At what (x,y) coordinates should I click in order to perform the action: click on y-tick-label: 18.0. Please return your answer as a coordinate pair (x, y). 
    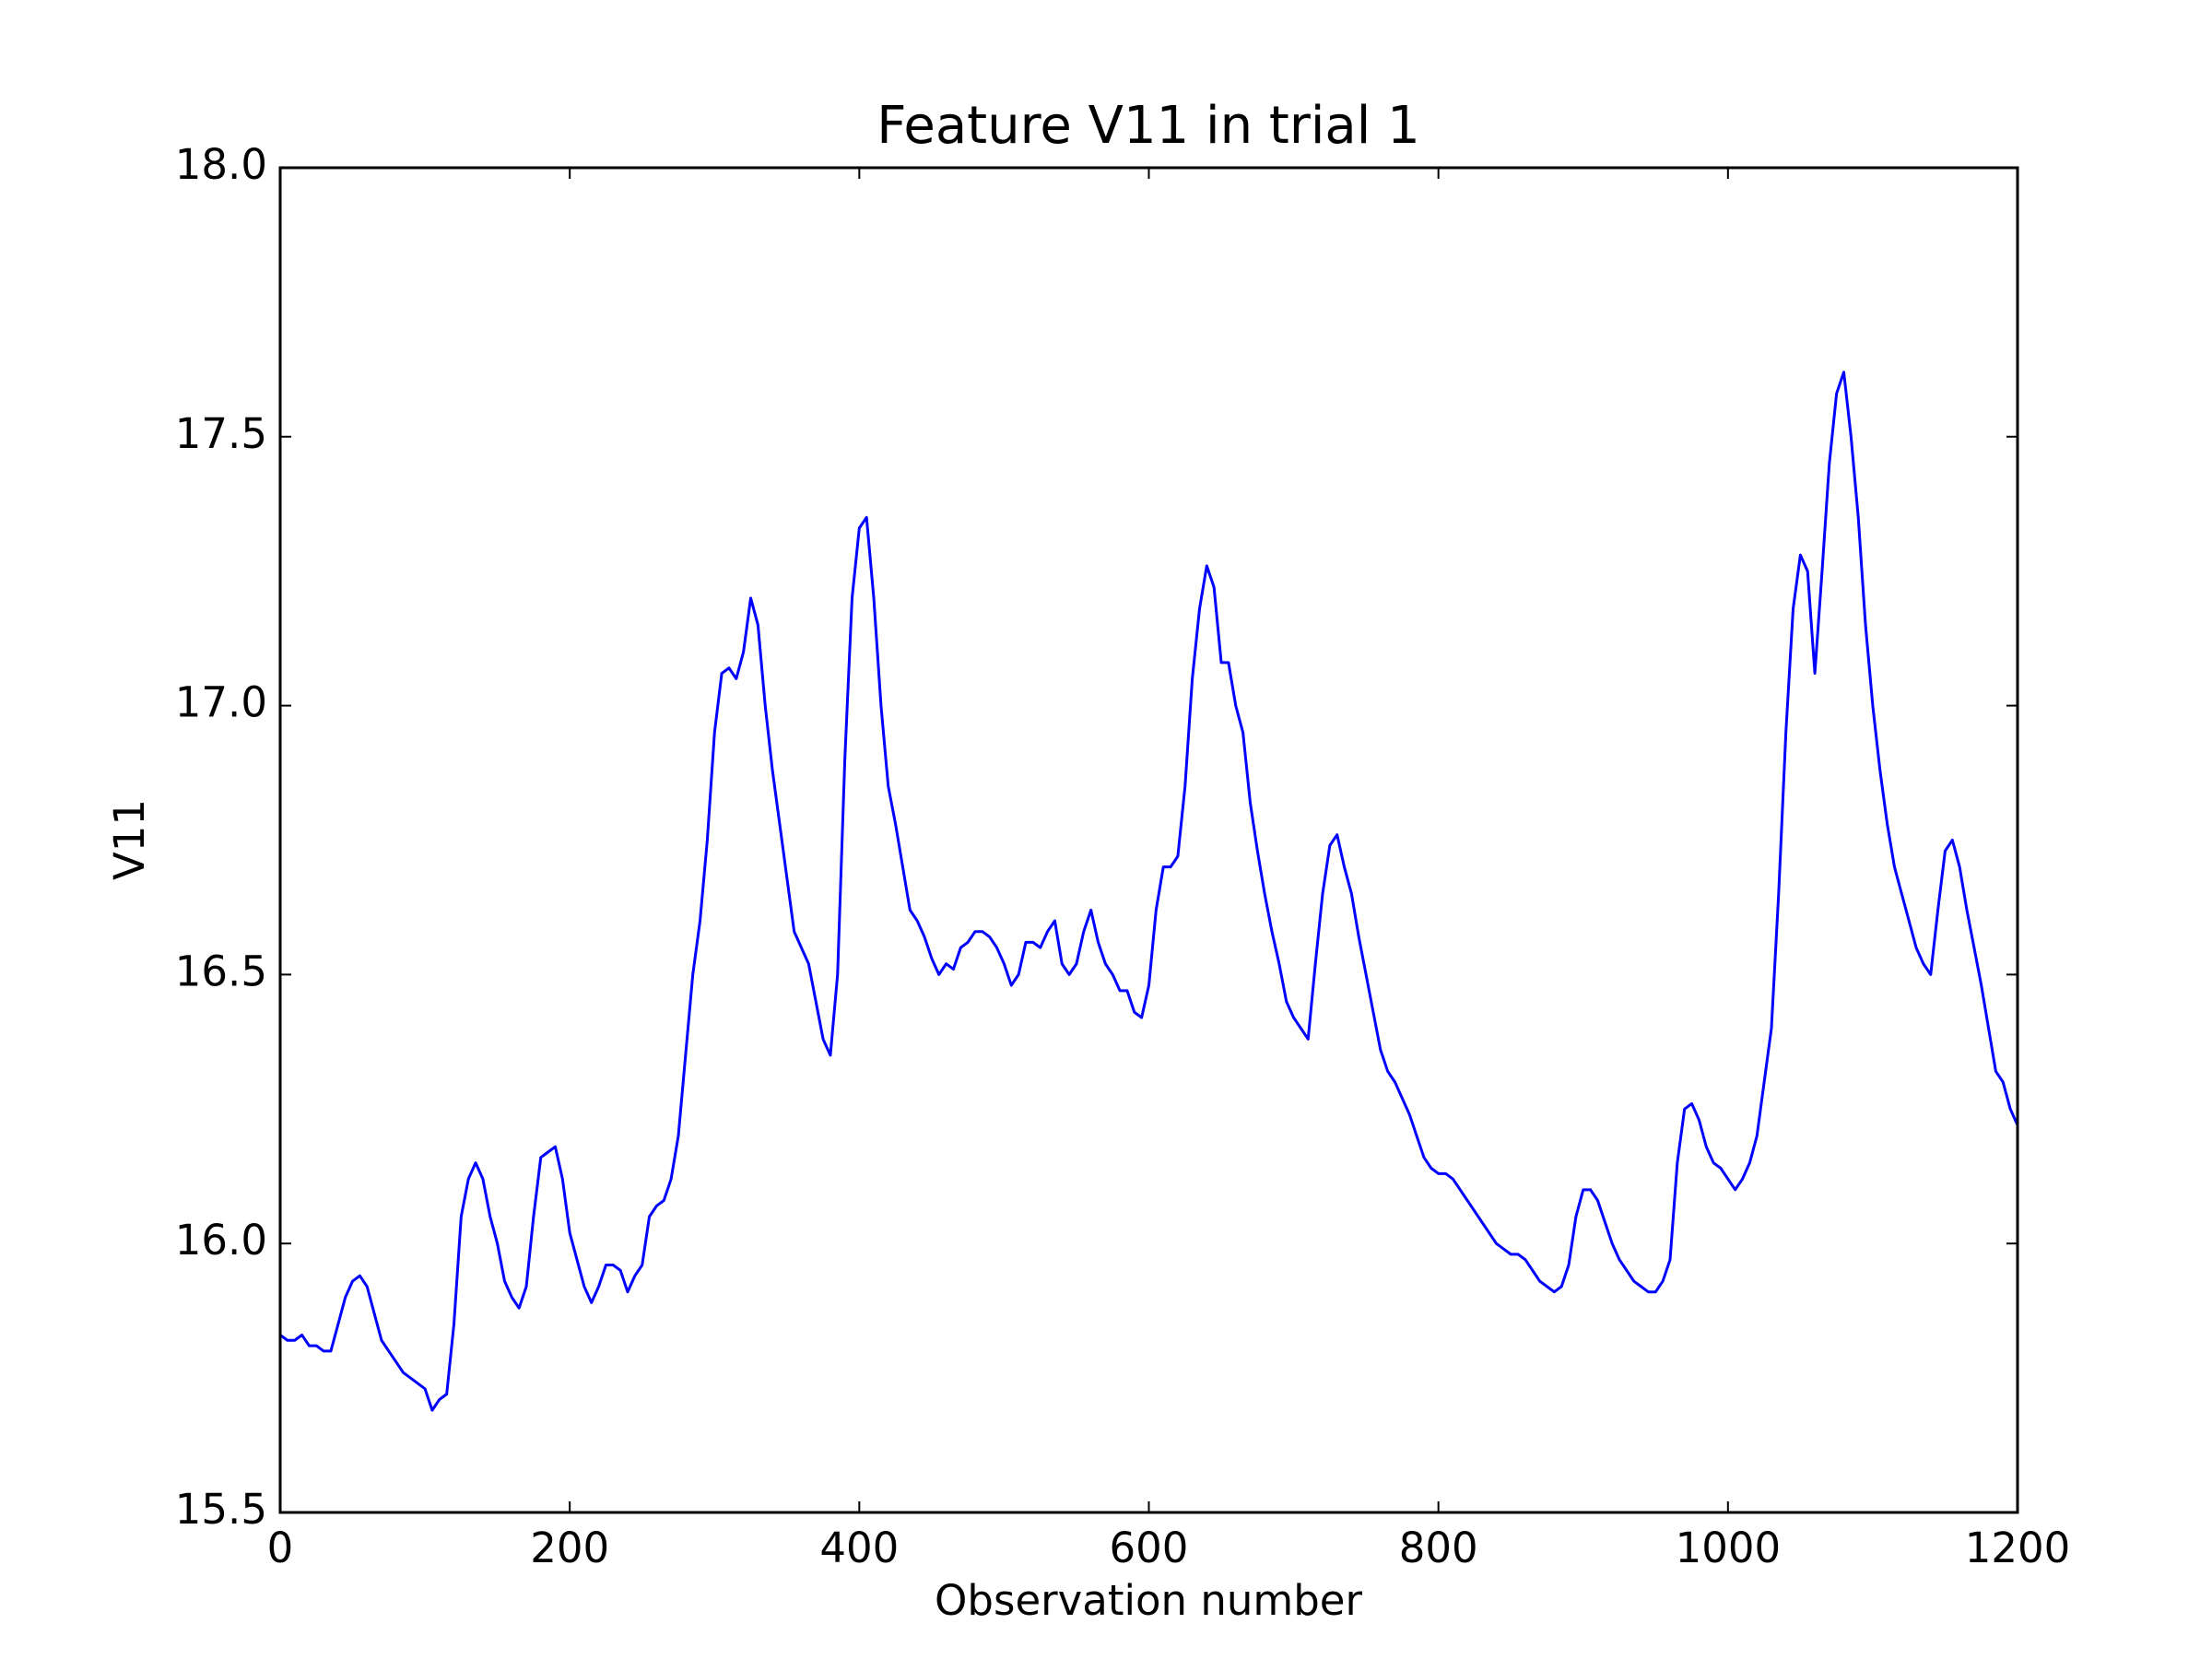
    Looking at the image, I should click on (221, 164).